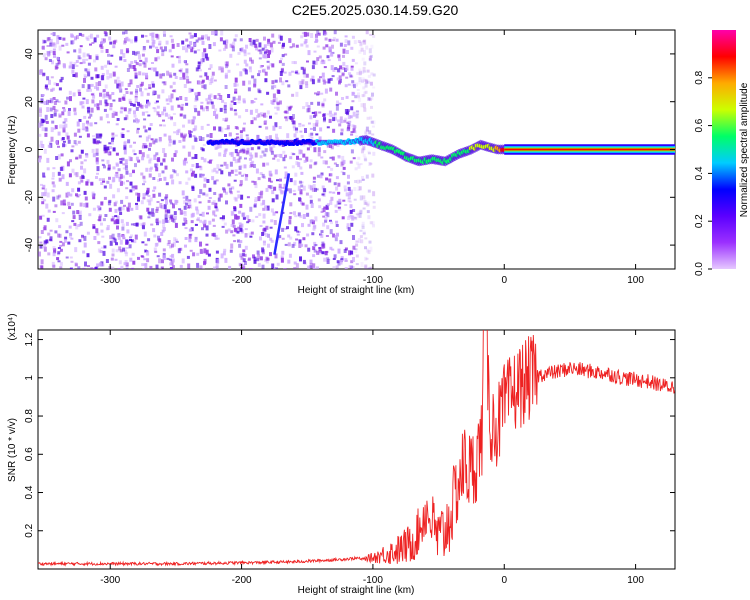 Image resolution: width=750 pixels, height=600 pixels. What do you see at coordinates (635, 280) in the screenshot?
I see `spectrogram-xtick-label: 100` at bounding box center [635, 280].